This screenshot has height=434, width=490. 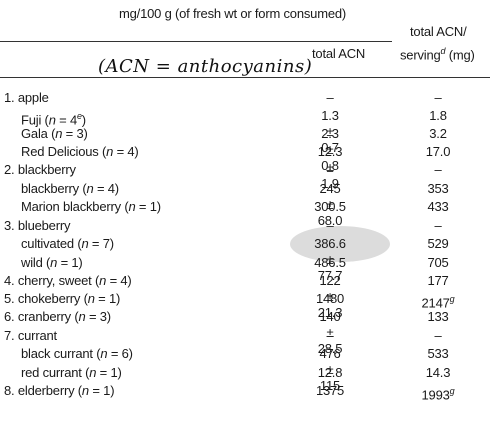 I want to click on table-row: Red Delicious (n = 4) 12.3 ± 1.9 17.0, so click(x=236, y=167).